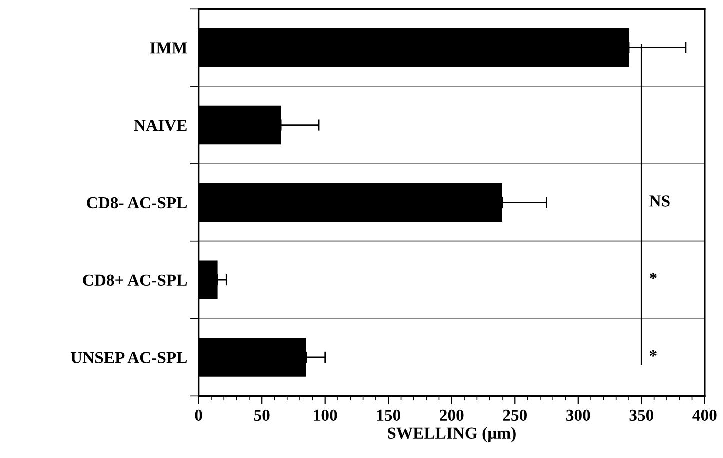 This screenshot has width=723, height=458. I want to click on y-tick-label: UNSEP AC-SPL, so click(129, 358).